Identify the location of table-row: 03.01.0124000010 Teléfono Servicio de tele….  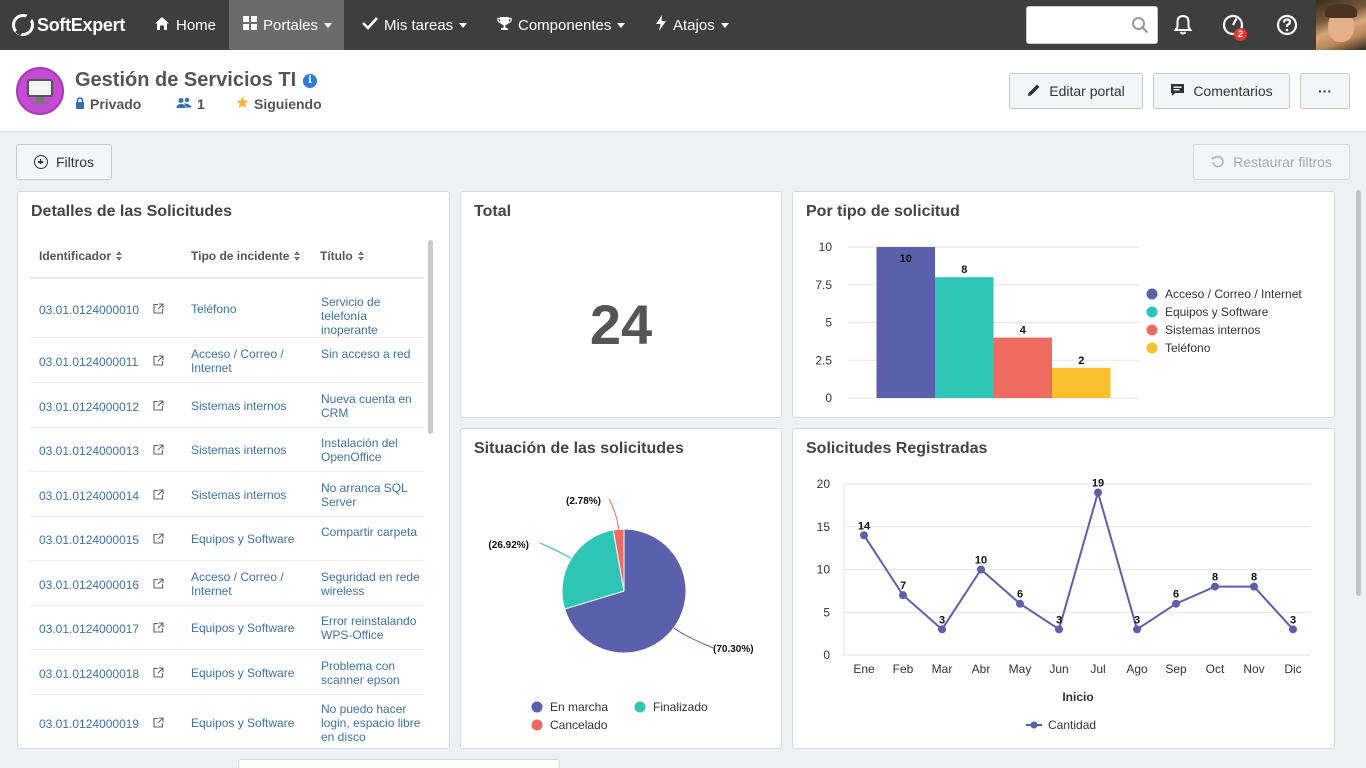
(227, 309).